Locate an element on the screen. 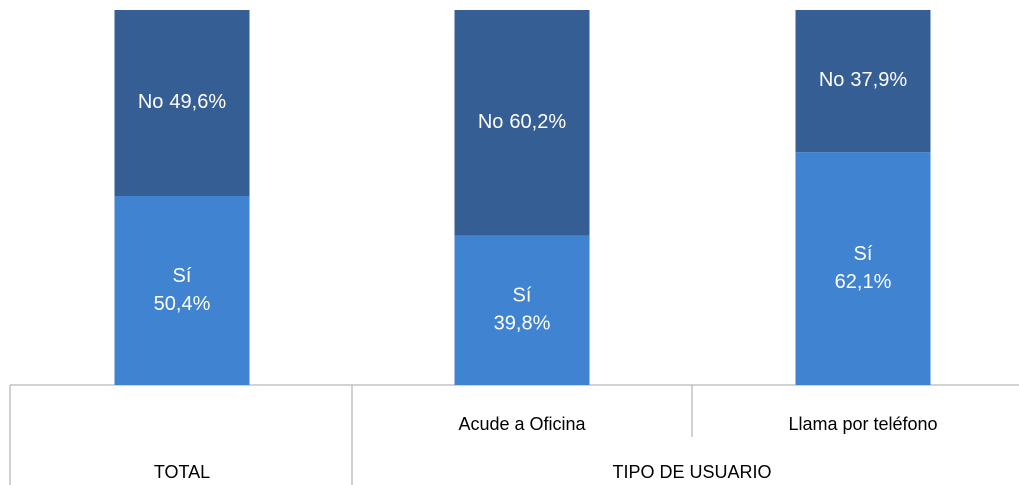 Image resolution: width=1019 pixels, height=485 pixels. x-tick-label: Llama por teléfono is located at coordinates (862, 424).